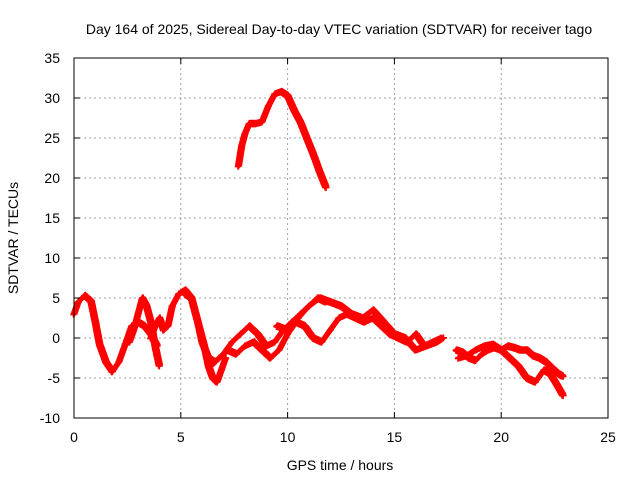 The image size is (640, 480). What do you see at coordinates (340, 465) in the screenshot?
I see `x-axis-label: GPS time / hours` at bounding box center [340, 465].